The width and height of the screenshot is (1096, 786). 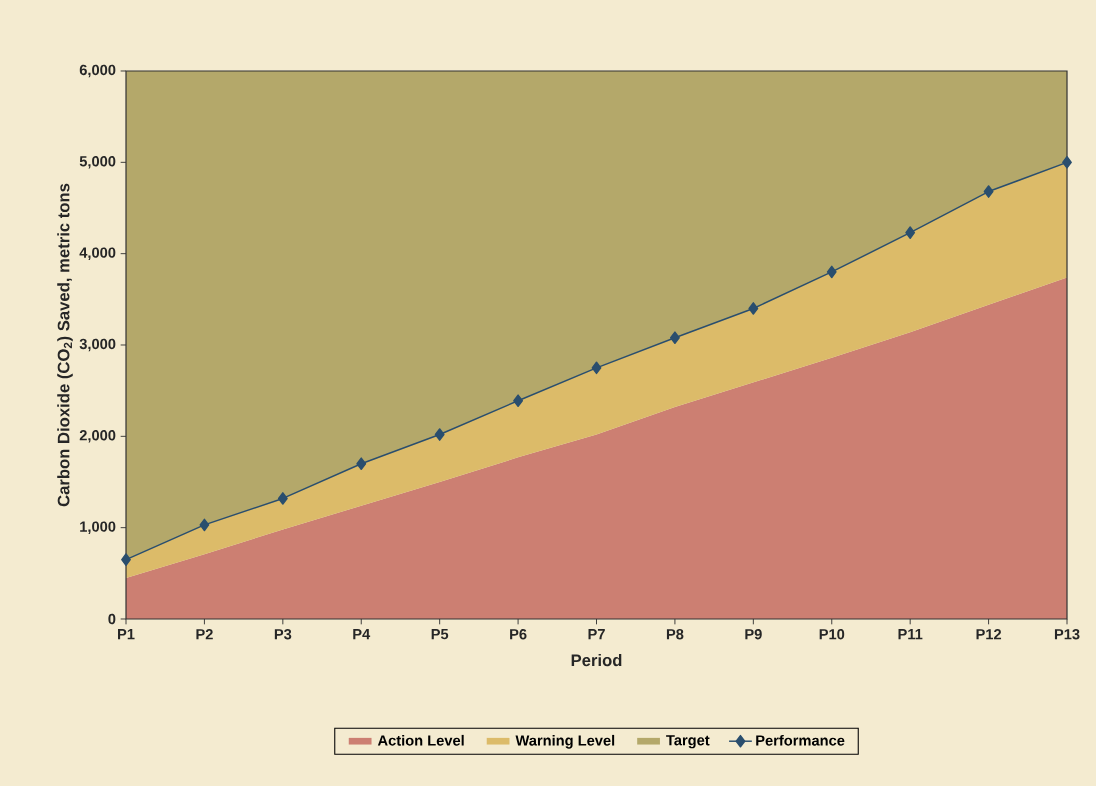 I want to click on x-tick-label: P6, so click(x=518, y=634).